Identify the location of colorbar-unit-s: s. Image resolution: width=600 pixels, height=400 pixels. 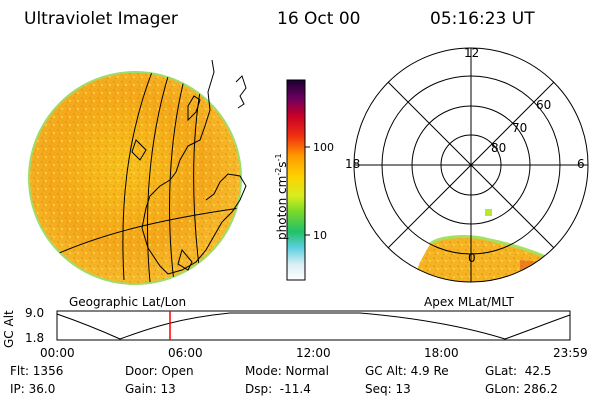
(282, 164).